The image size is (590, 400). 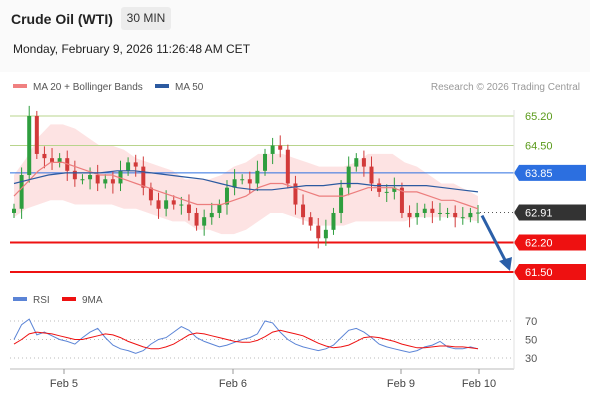 I want to click on ma50-legend-label: MA 50, so click(x=189, y=87).